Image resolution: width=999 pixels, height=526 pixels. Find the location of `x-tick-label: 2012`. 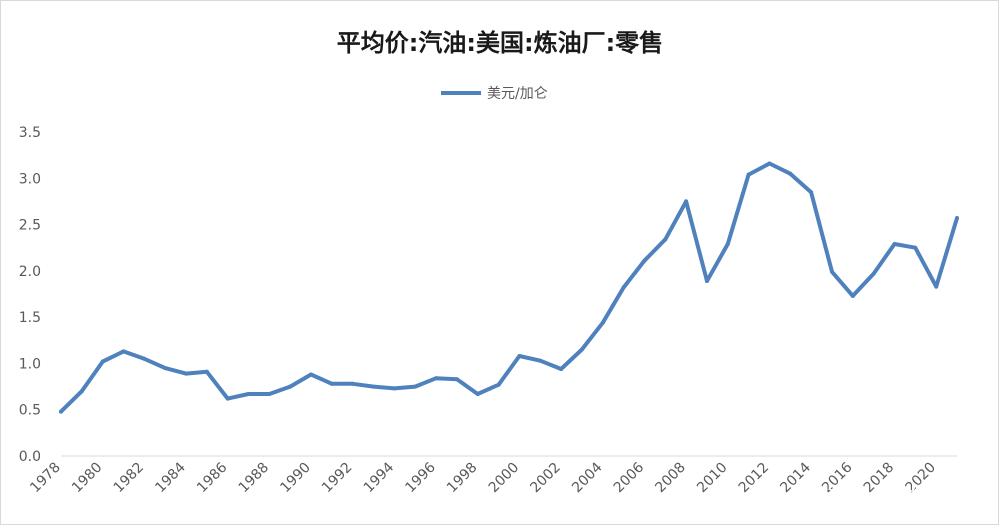

x-tick-label: 2012 is located at coordinates (754, 478).